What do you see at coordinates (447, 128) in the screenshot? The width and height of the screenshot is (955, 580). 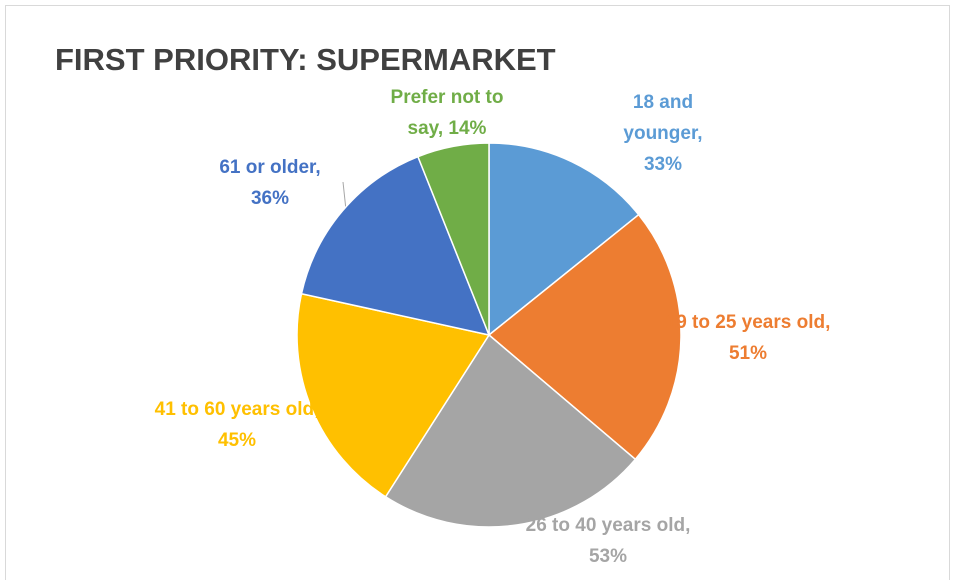 I see `label-line: say, 14%` at bounding box center [447, 128].